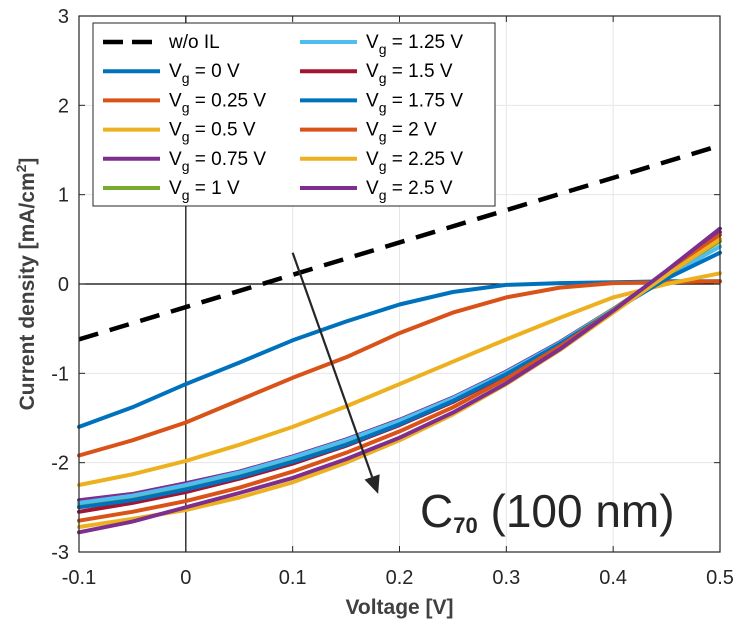  I want to click on legend-label-sub-9: g, so click(383, 137).